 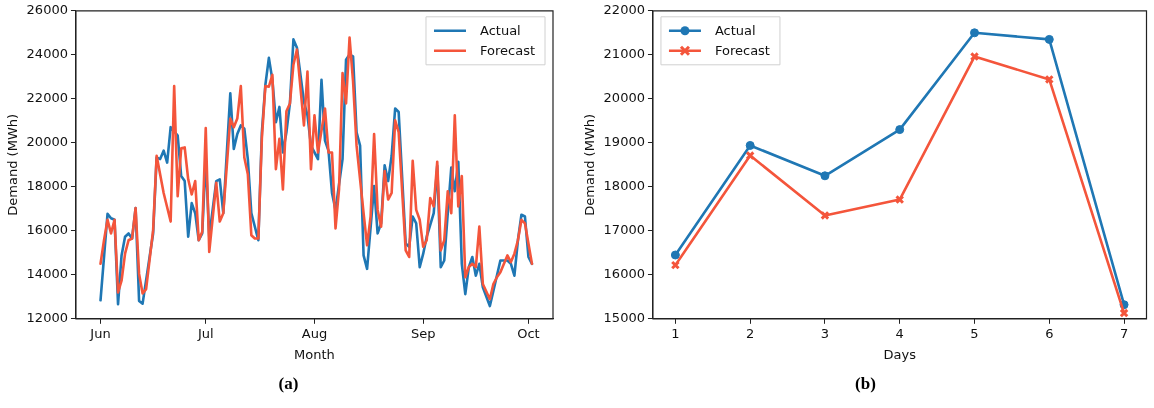 I want to click on x-tick-label: 3, so click(x=825, y=333).